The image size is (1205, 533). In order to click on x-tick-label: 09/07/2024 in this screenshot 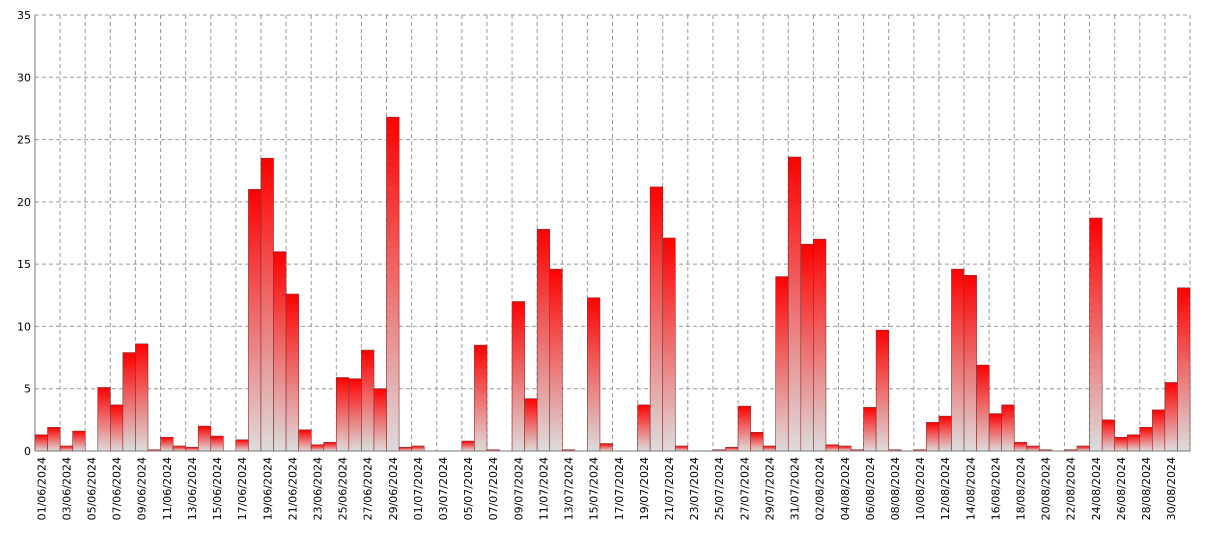, I will do `click(518, 488)`.